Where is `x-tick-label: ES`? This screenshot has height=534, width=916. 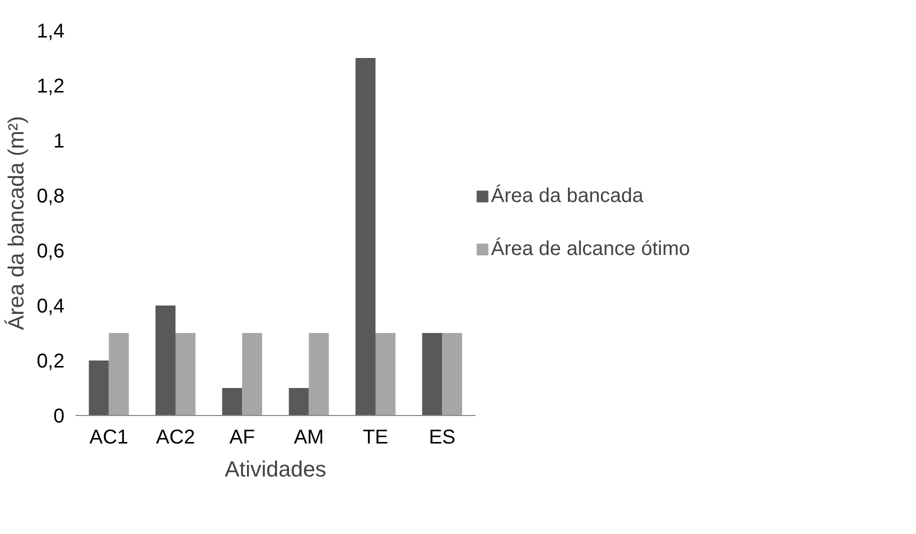 x-tick-label: ES is located at coordinates (442, 437).